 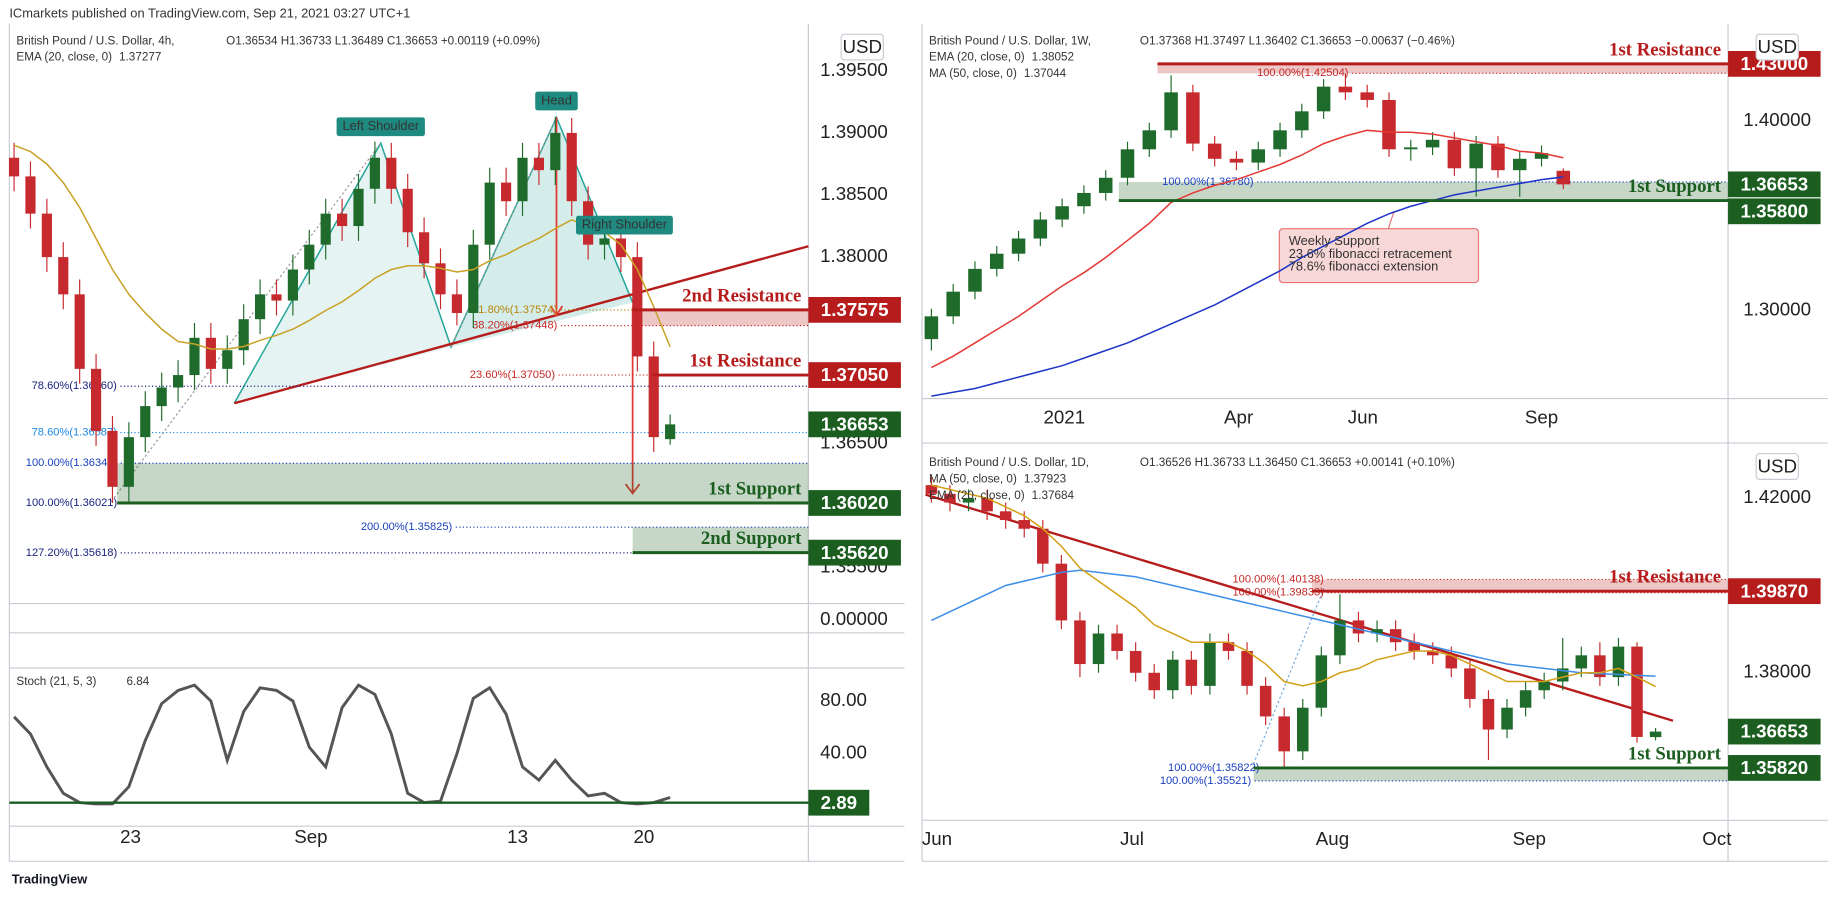 What do you see at coordinates (1717, 838) in the screenshot?
I see `x-tick-label: Oct` at bounding box center [1717, 838].